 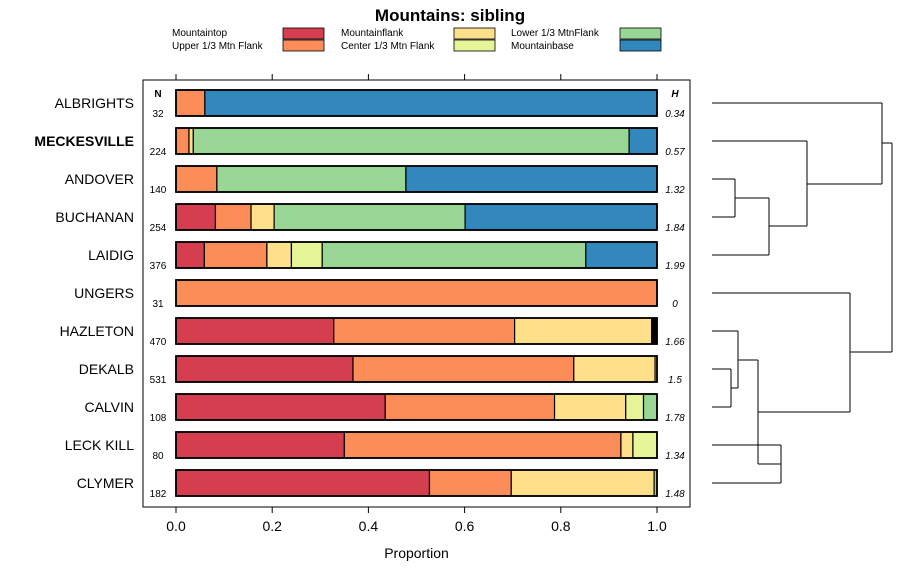 I want to click on row-n-value: 108, so click(x=158, y=418).